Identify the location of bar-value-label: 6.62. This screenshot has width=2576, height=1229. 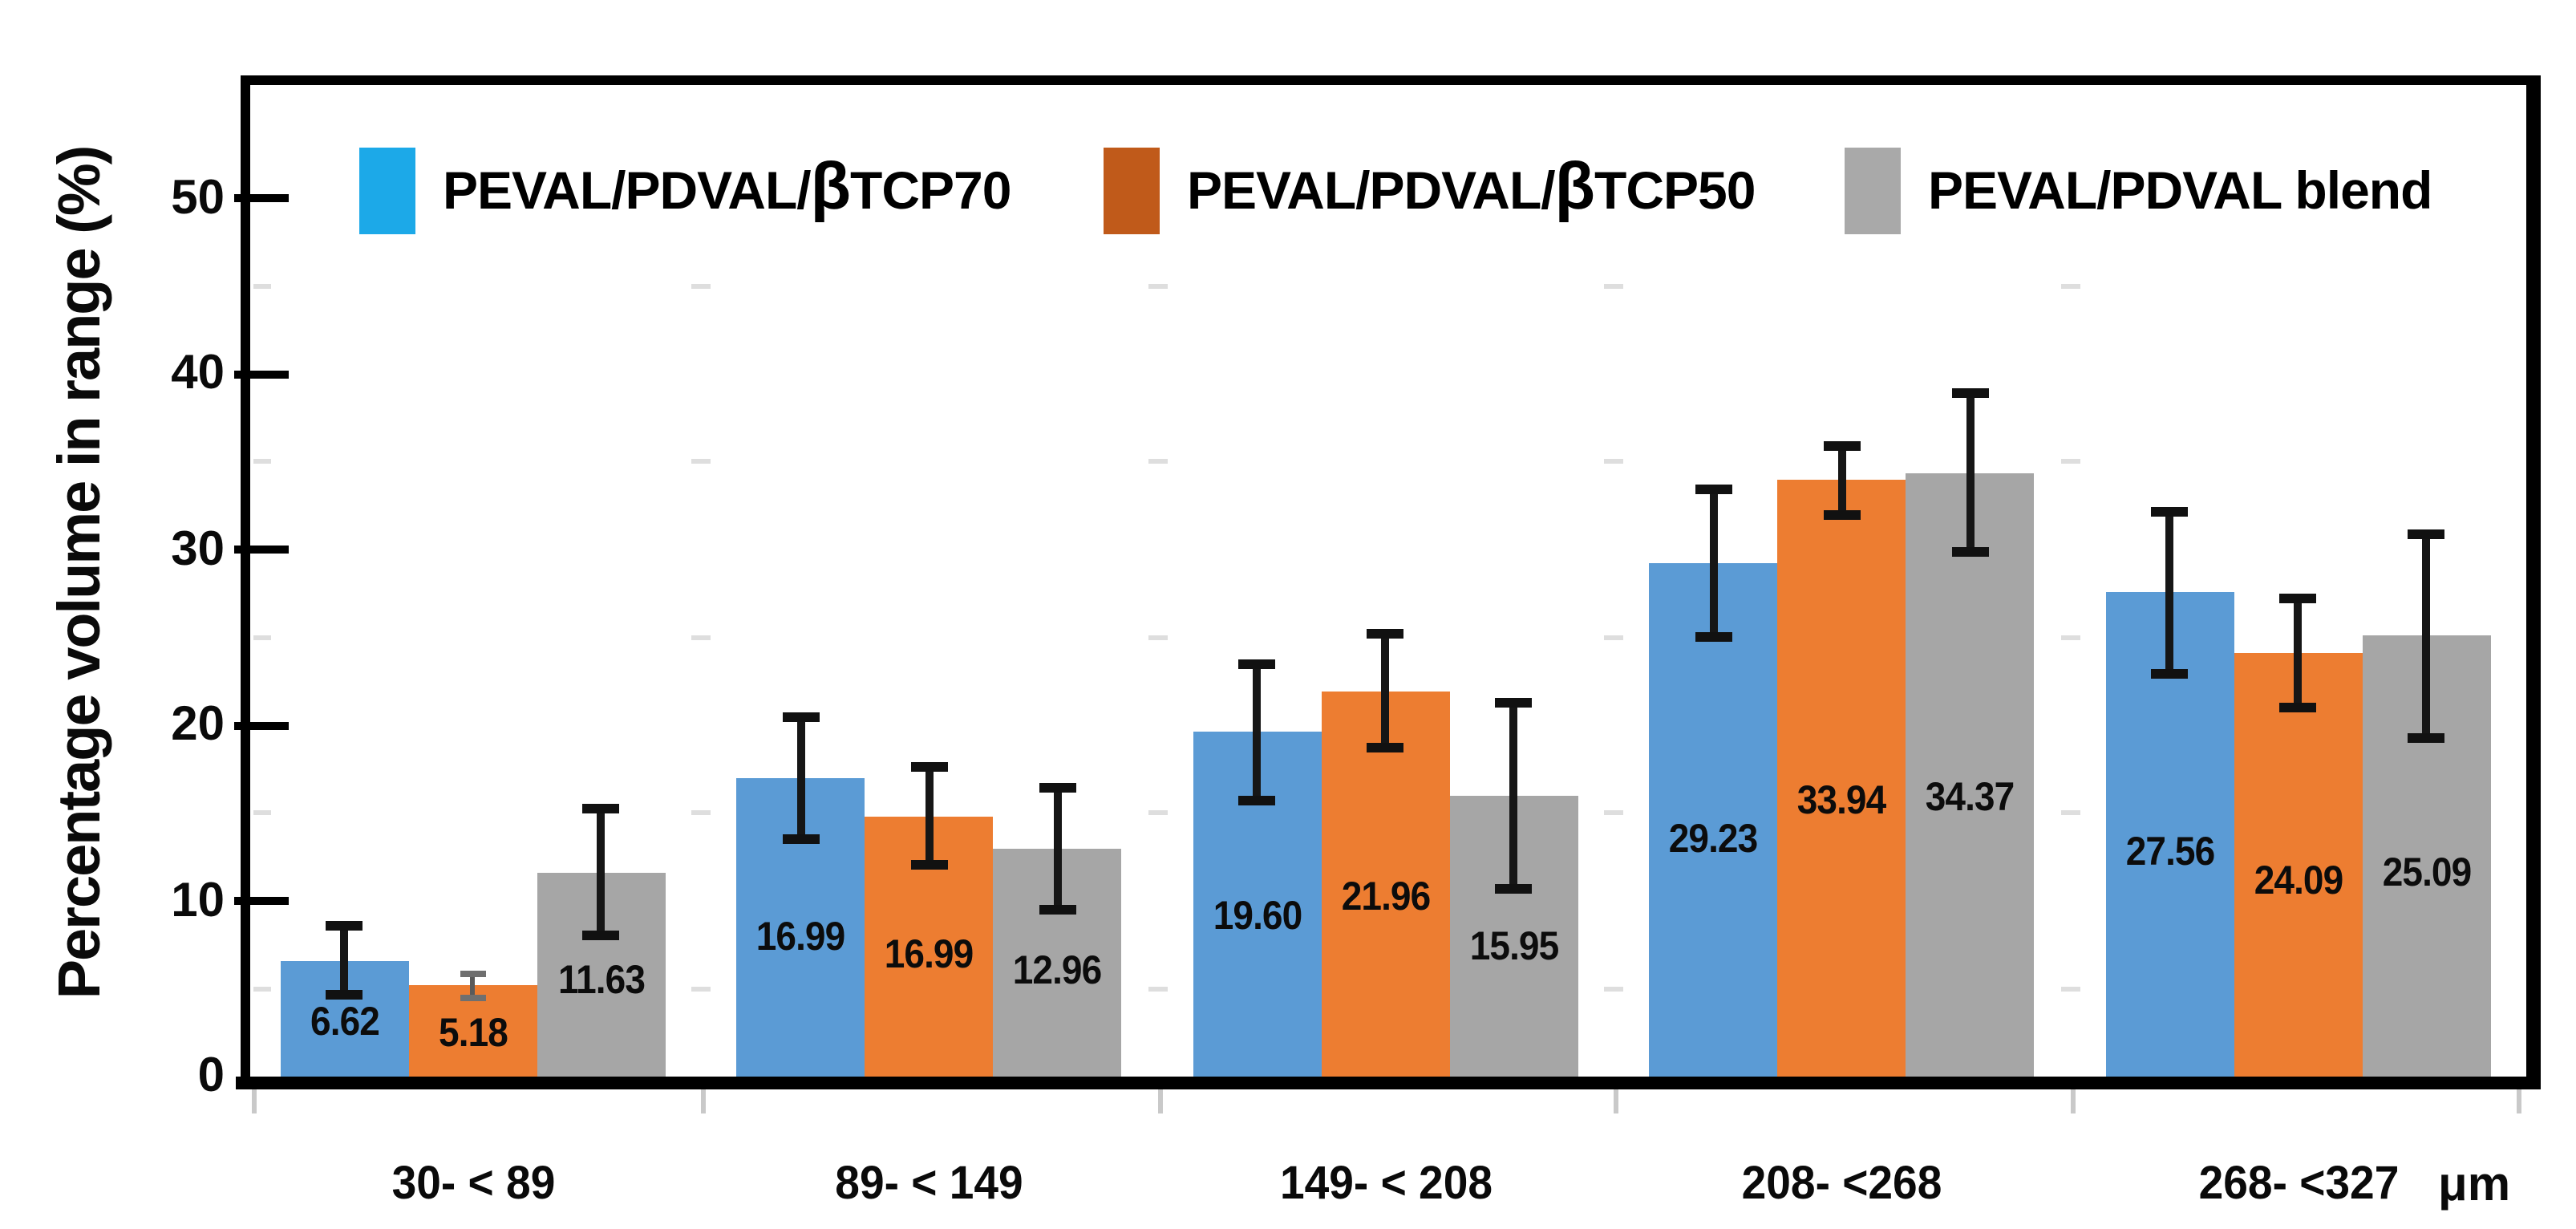
(345, 1022).